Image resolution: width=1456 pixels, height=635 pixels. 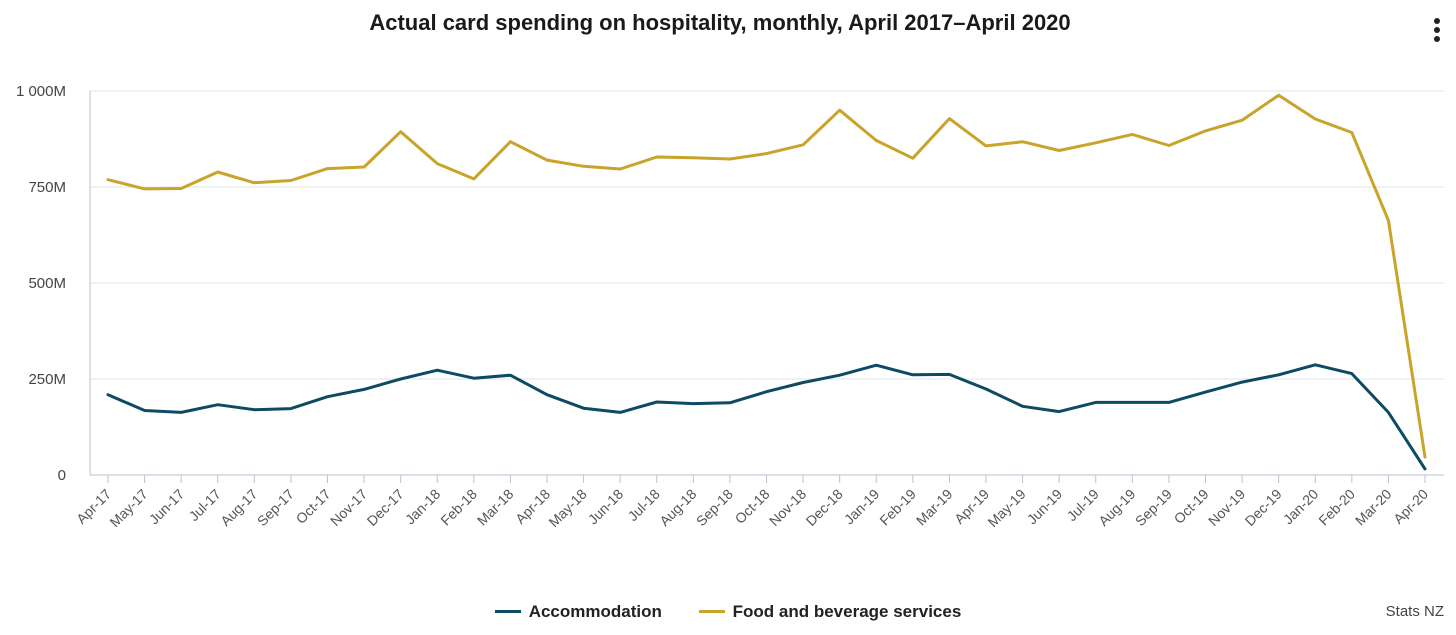 What do you see at coordinates (507, 611) in the screenshot?
I see `legend-swatch-accommodation` at bounding box center [507, 611].